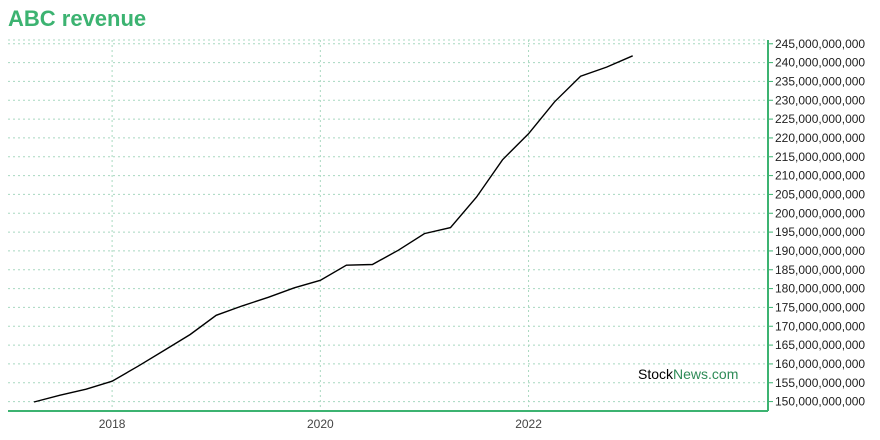  What do you see at coordinates (820, 251) in the screenshot?
I see `y-tick-label: 190,000,000,000` at bounding box center [820, 251].